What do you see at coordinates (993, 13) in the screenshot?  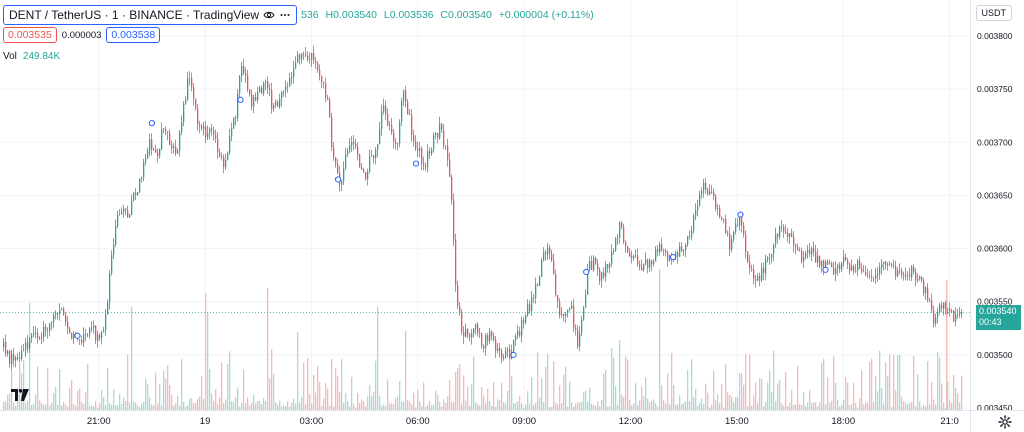 I see `currency-badge: USDT` at bounding box center [993, 13].